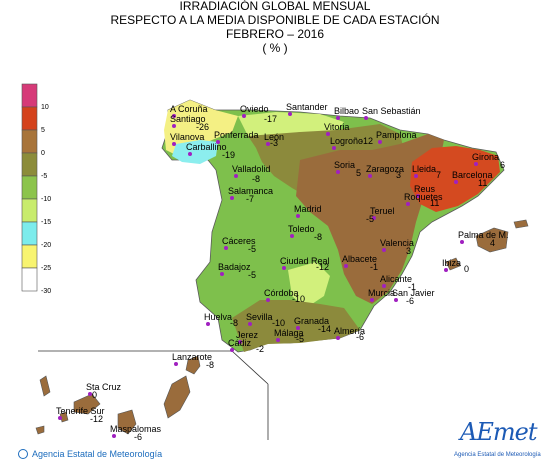 Image resolution: width=550 pixels, height=469 pixels. Describe the element at coordinates (424, 169) in the screenshot. I see `station-name: Lleida` at that location.